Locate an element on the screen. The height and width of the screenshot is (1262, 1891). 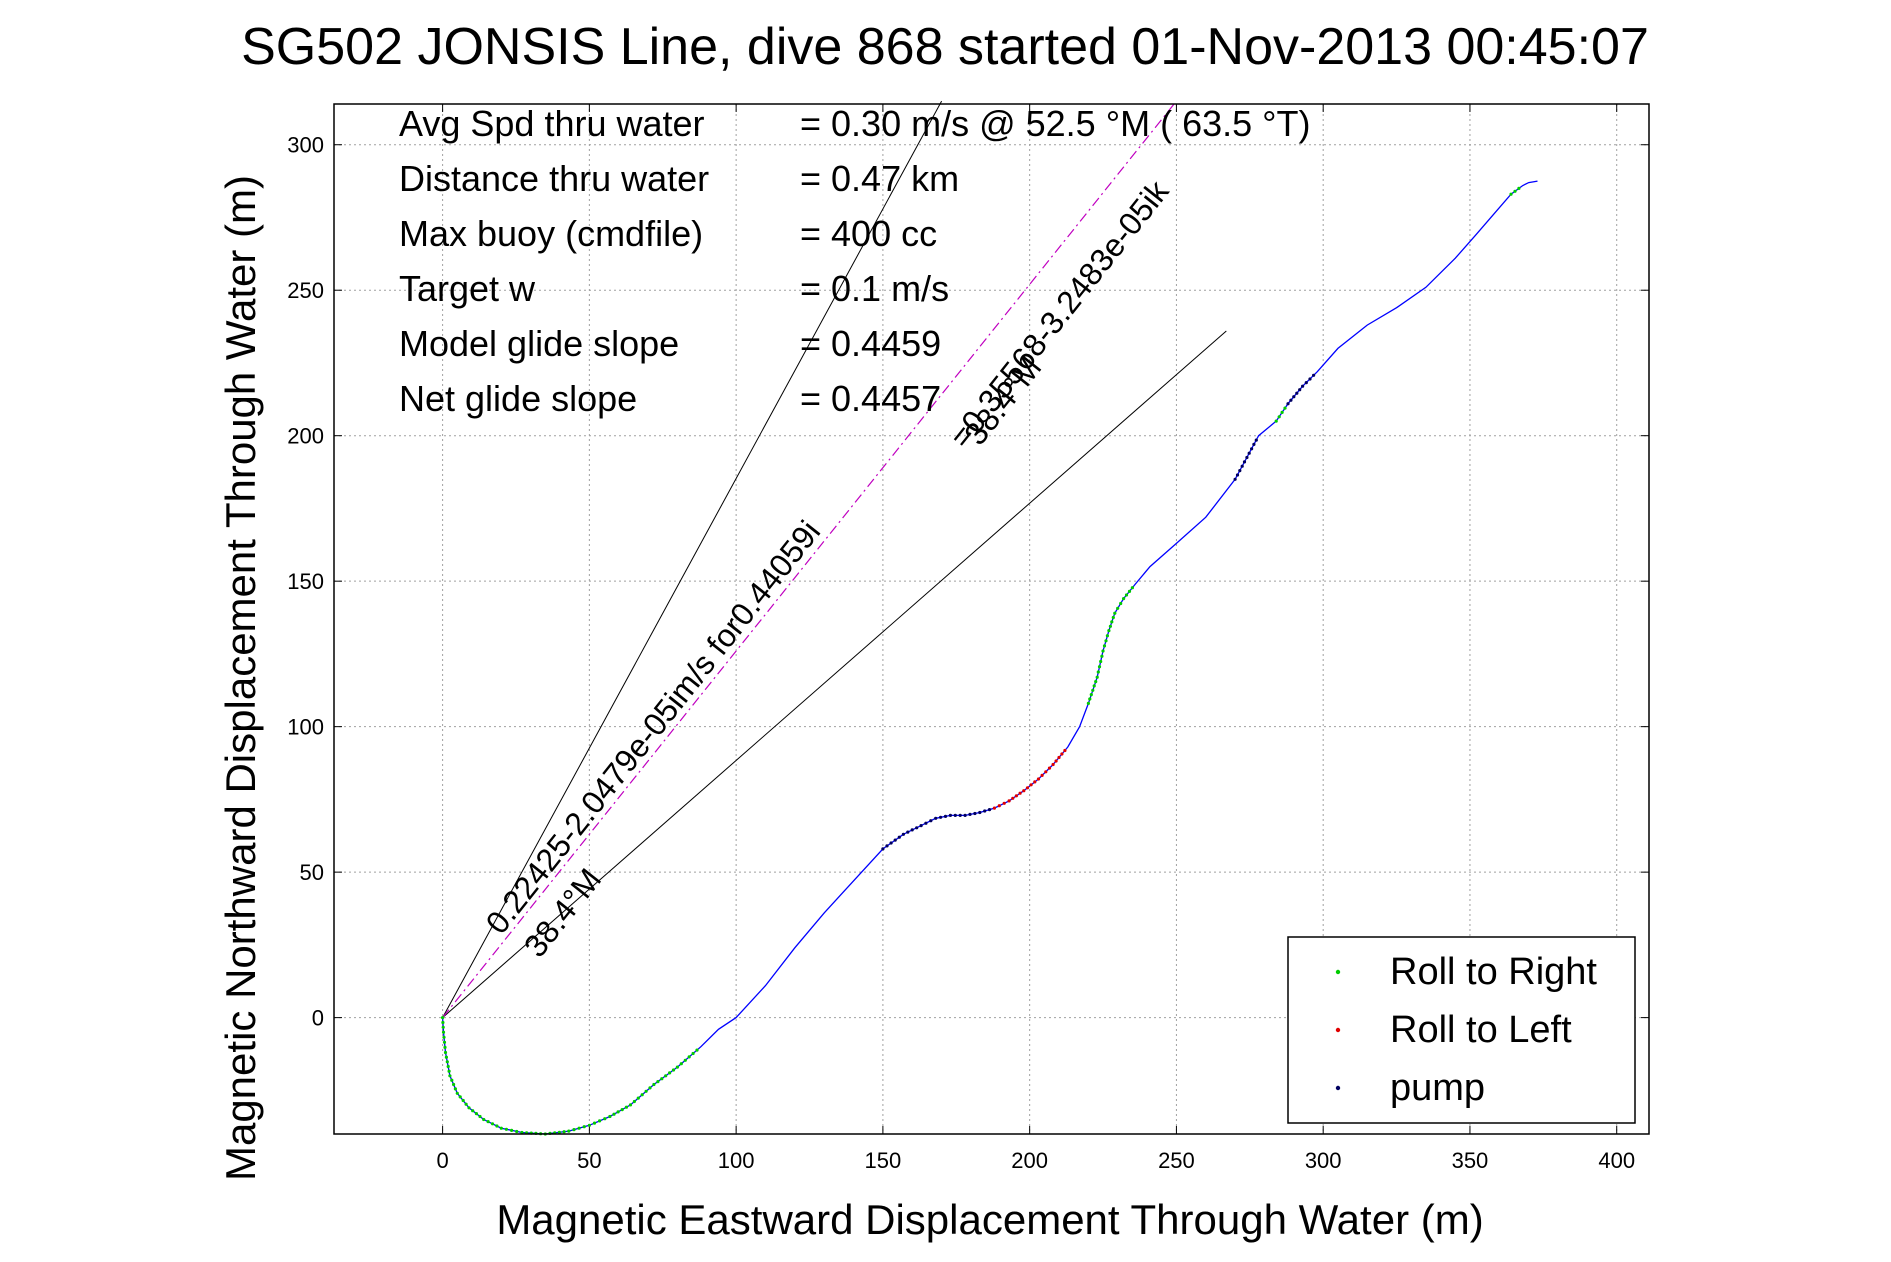
y-tick-label: 0 is located at coordinates (318, 1018).